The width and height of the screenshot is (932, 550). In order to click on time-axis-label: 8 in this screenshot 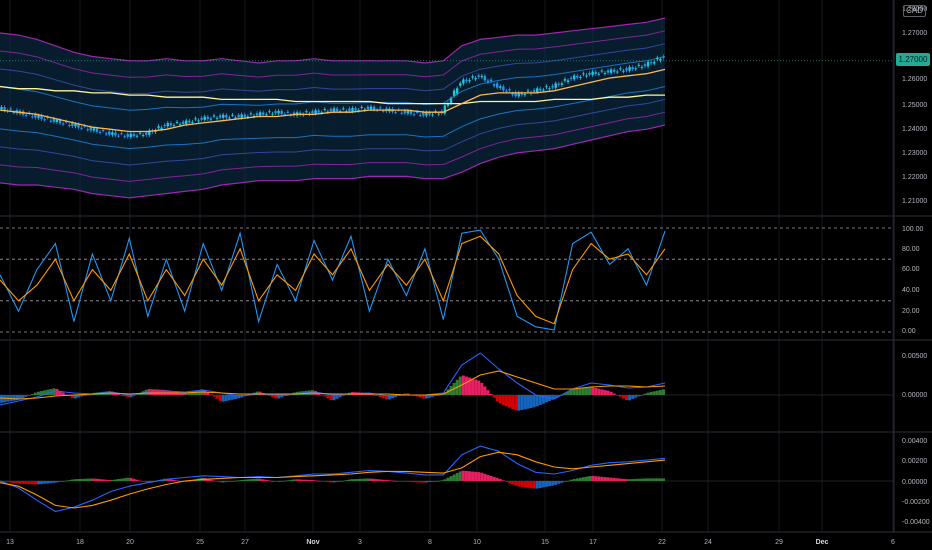, I will do `click(430, 542)`.